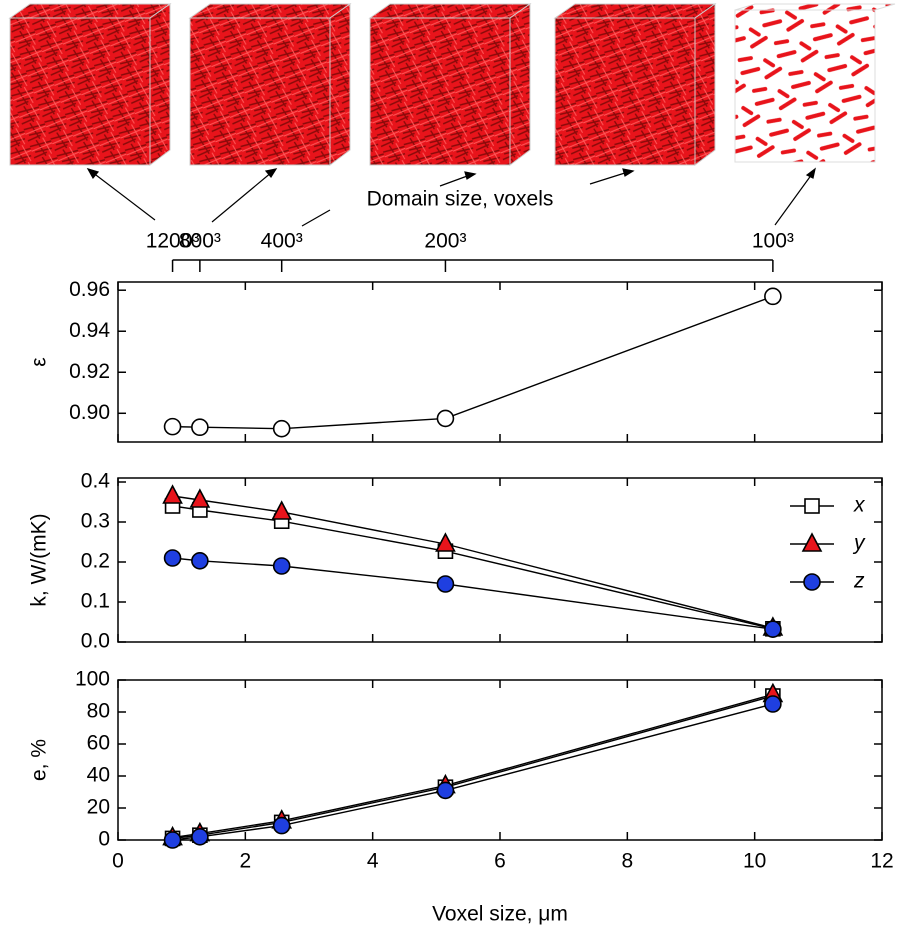  Describe the element at coordinates (282, 241) in the screenshot. I see `top-tick-label: 400³` at that location.